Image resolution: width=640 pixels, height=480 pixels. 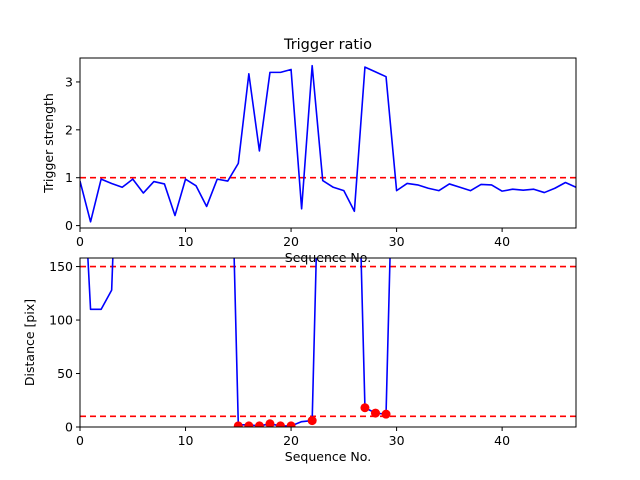 I want to click on y-tick-label: 3, so click(x=69, y=81).